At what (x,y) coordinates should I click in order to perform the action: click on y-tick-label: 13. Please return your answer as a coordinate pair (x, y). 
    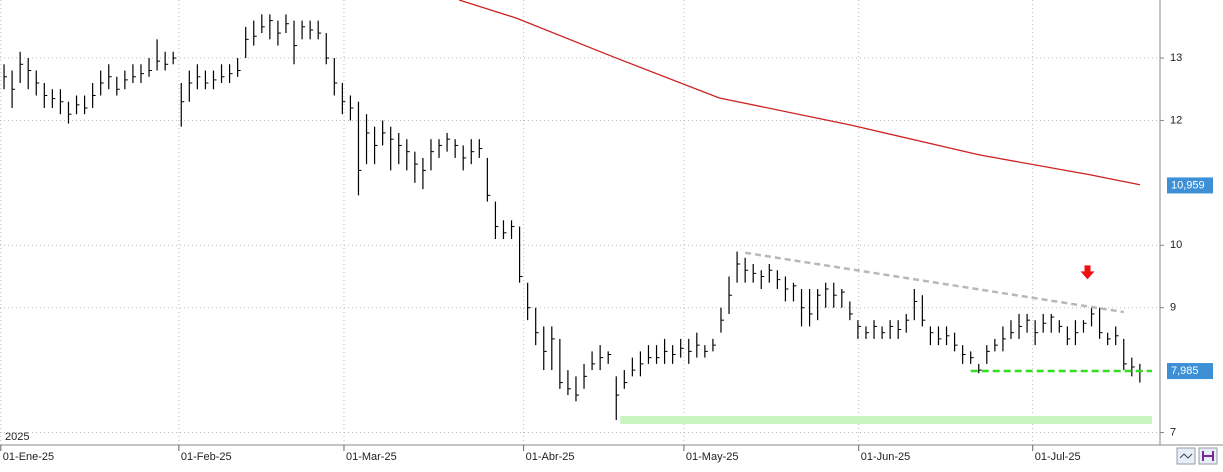
    Looking at the image, I should click on (1176, 58).